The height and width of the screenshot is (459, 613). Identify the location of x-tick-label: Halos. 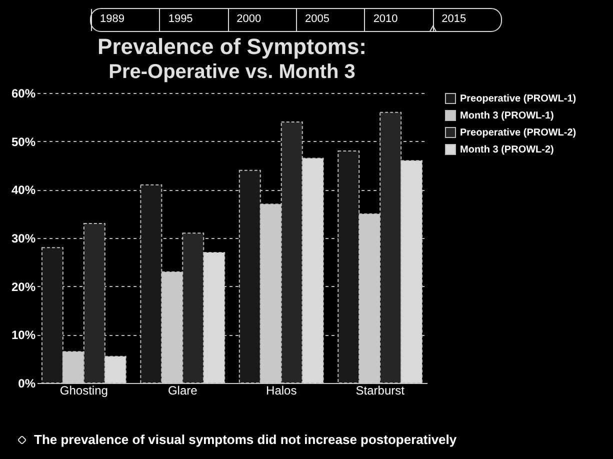
(281, 391).